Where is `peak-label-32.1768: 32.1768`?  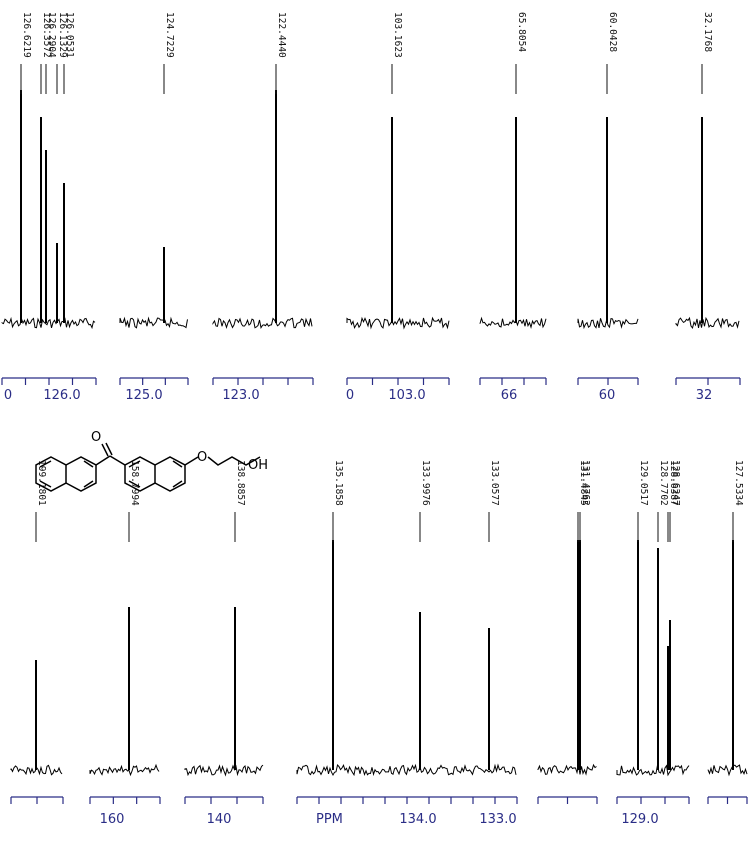 peak-label-32.1768: 32.1768 is located at coordinates (707, 32).